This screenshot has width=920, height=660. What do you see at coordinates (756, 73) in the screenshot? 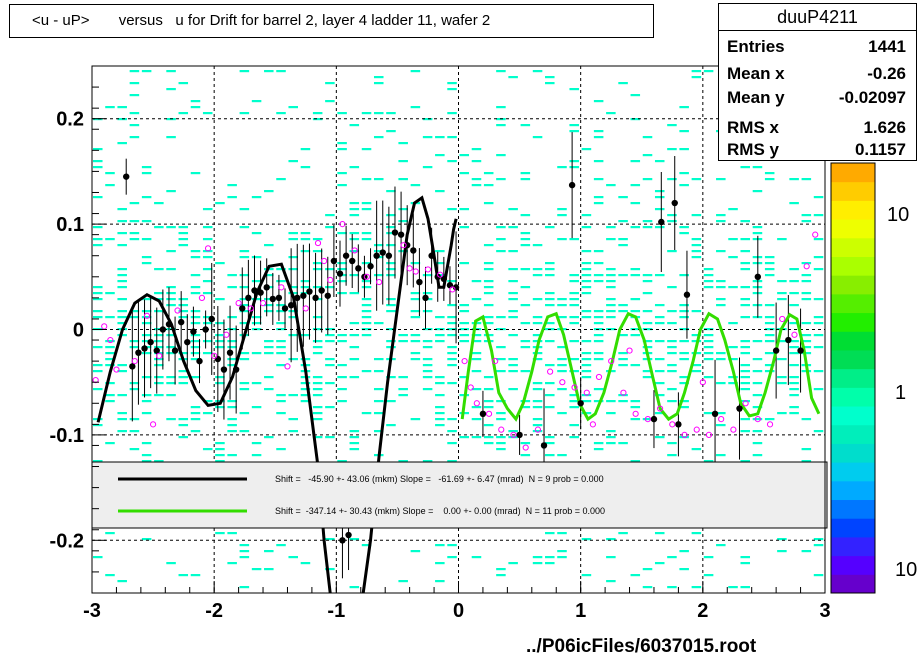
I see `stats-label: Mean x` at bounding box center [756, 73].